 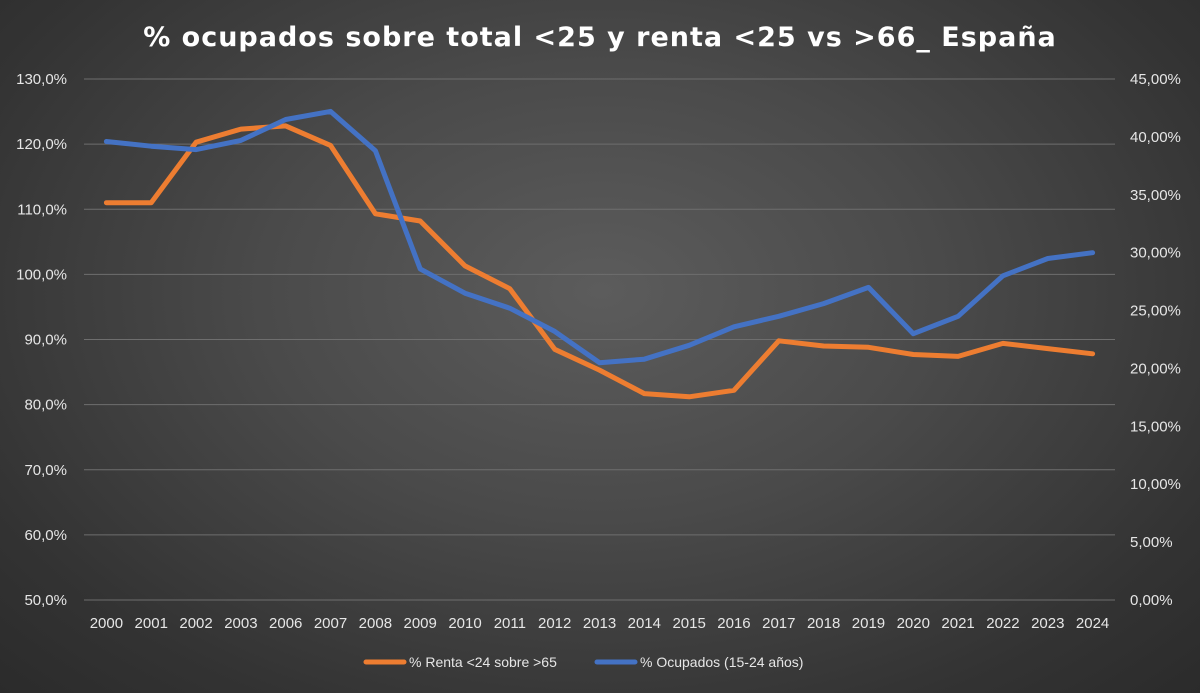 I want to click on x-tick-label: 2001, so click(x=151, y=623).